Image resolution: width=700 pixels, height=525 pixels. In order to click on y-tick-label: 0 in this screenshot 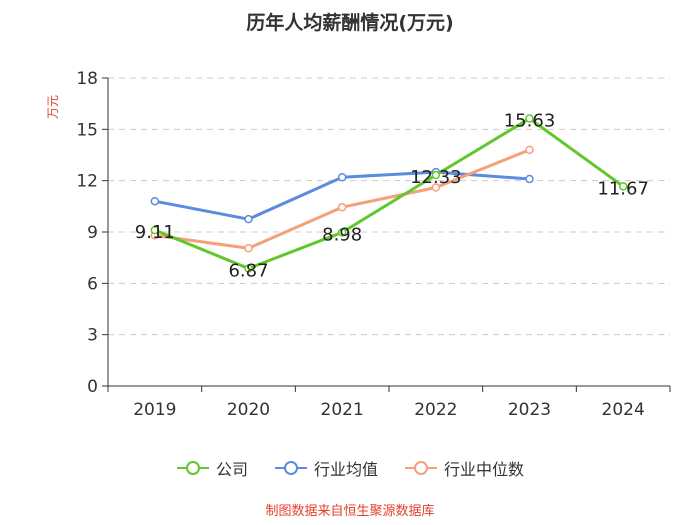, I will do `click(92, 387)`.